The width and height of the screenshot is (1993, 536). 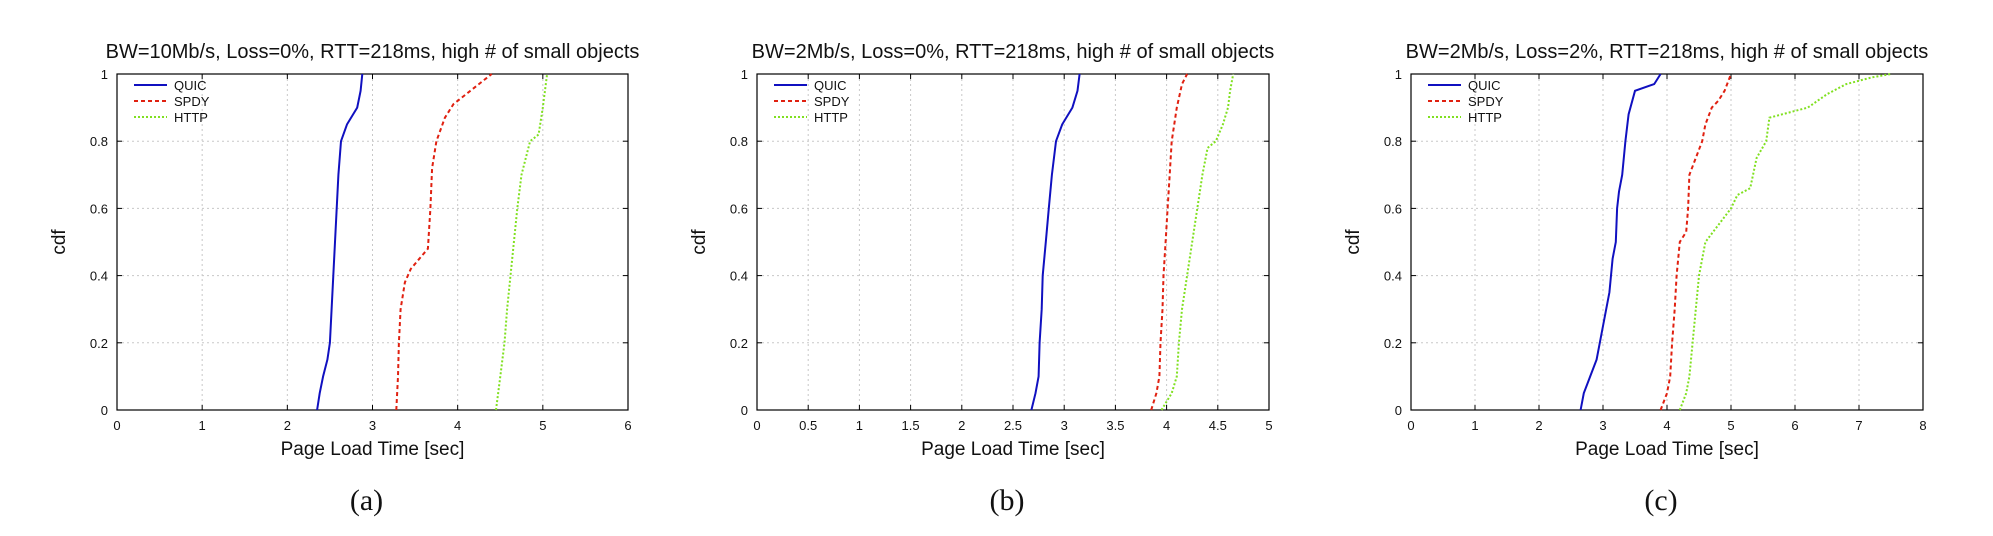 I want to click on x-tick-label: 2.5, so click(x=1013, y=425).